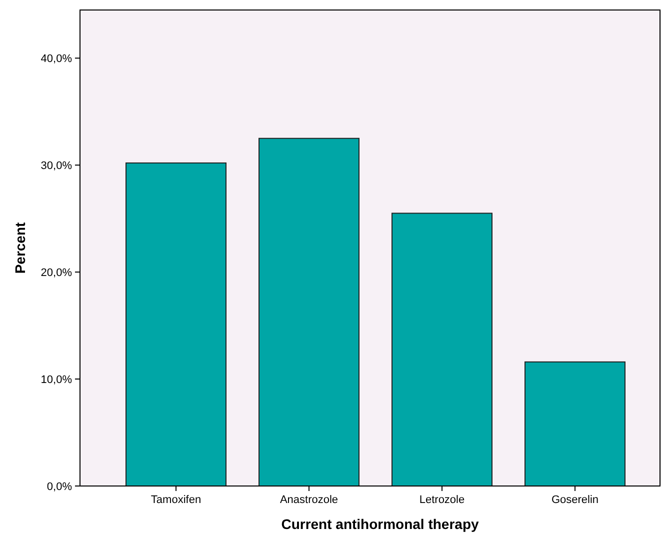 This screenshot has width=661, height=537. What do you see at coordinates (380, 524) in the screenshot?
I see `x-axis-title: Current antihormonal therapy` at bounding box center [380, 524].